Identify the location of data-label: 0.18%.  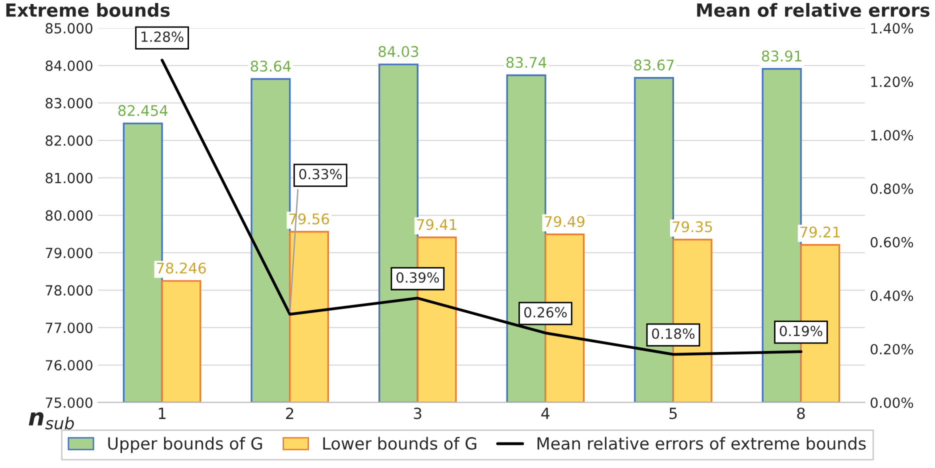
(673, 333).